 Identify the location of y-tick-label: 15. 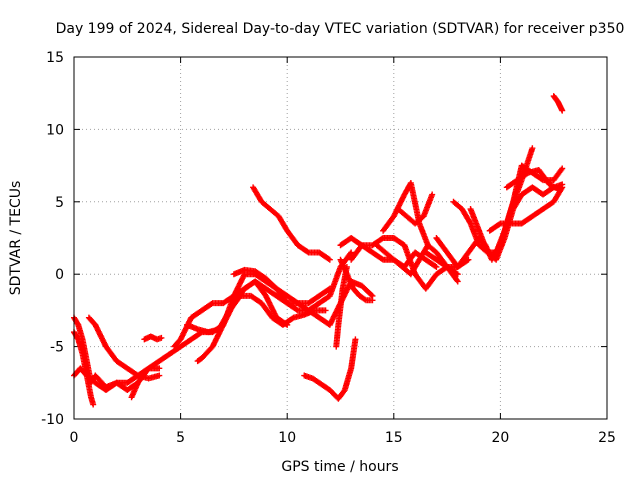
(55, 58).